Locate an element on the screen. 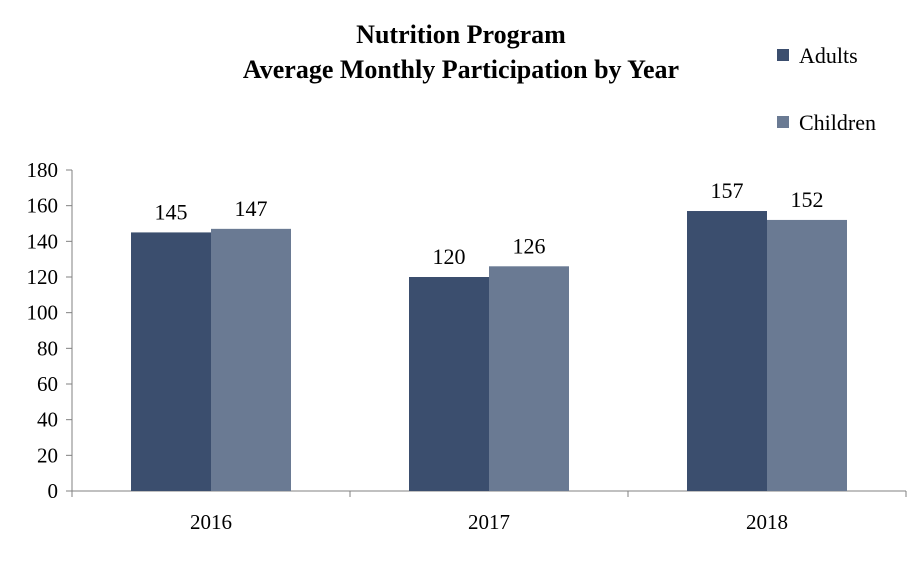 The image size is (919, 571). data-label: 157 is located at coordinates (727, 190).